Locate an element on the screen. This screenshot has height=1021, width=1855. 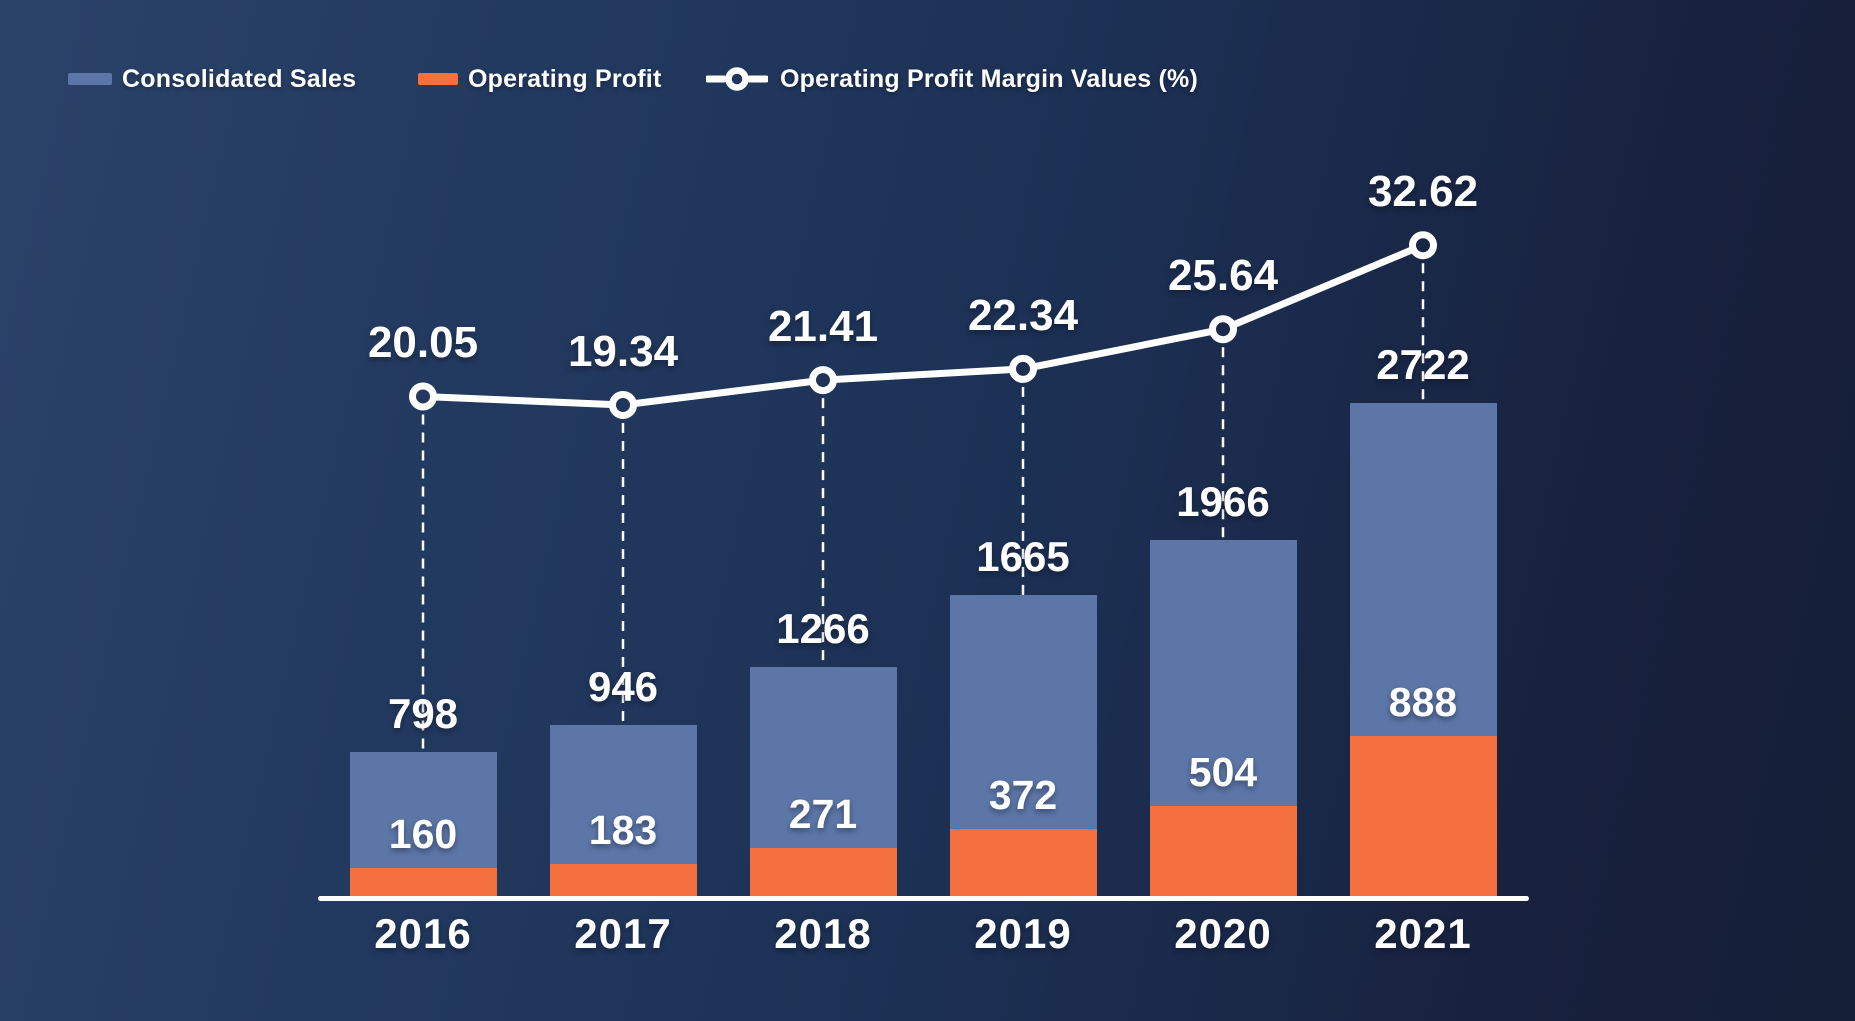
margin-value-label: 19.34 is located at coordinates (623, 351).